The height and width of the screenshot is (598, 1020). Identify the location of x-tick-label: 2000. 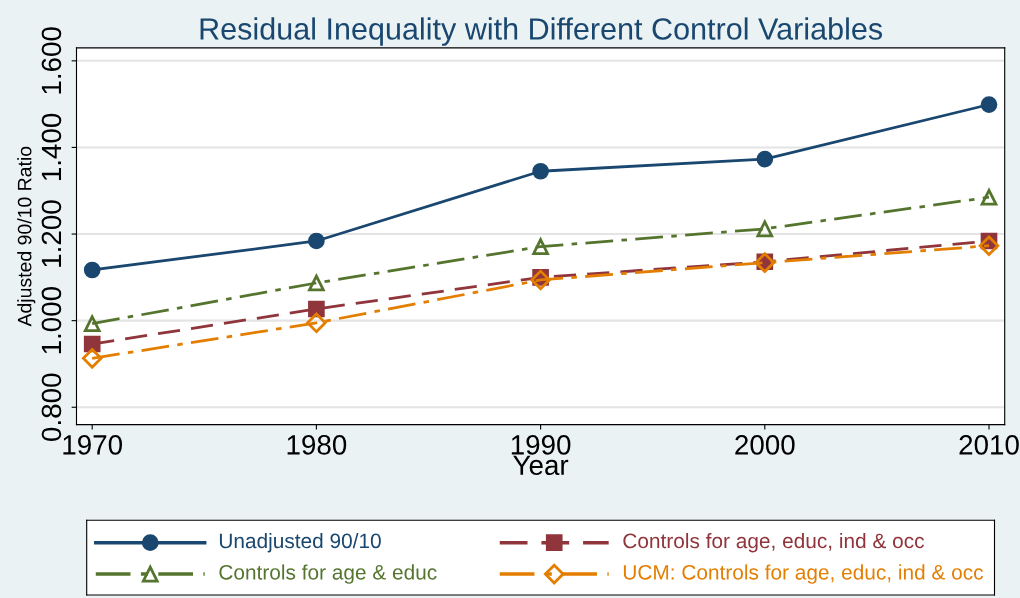
(765, 445).